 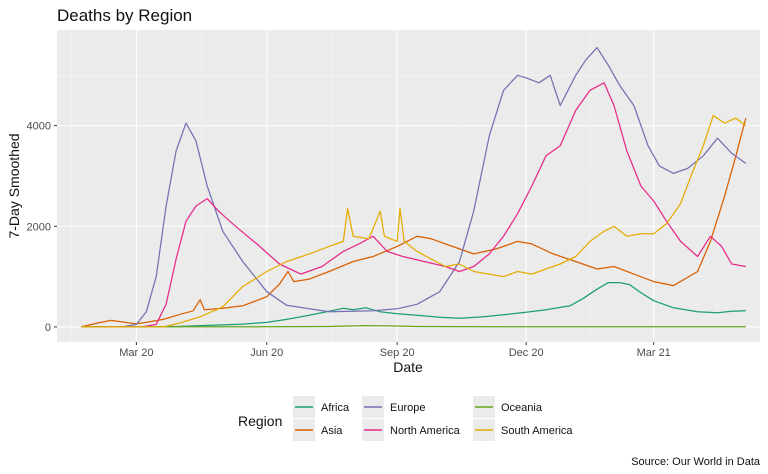 What do you see at coordinates (335, 408) in the screenshot?
I see `legend-label-africa: Africa` at bounding box center [335, 408].